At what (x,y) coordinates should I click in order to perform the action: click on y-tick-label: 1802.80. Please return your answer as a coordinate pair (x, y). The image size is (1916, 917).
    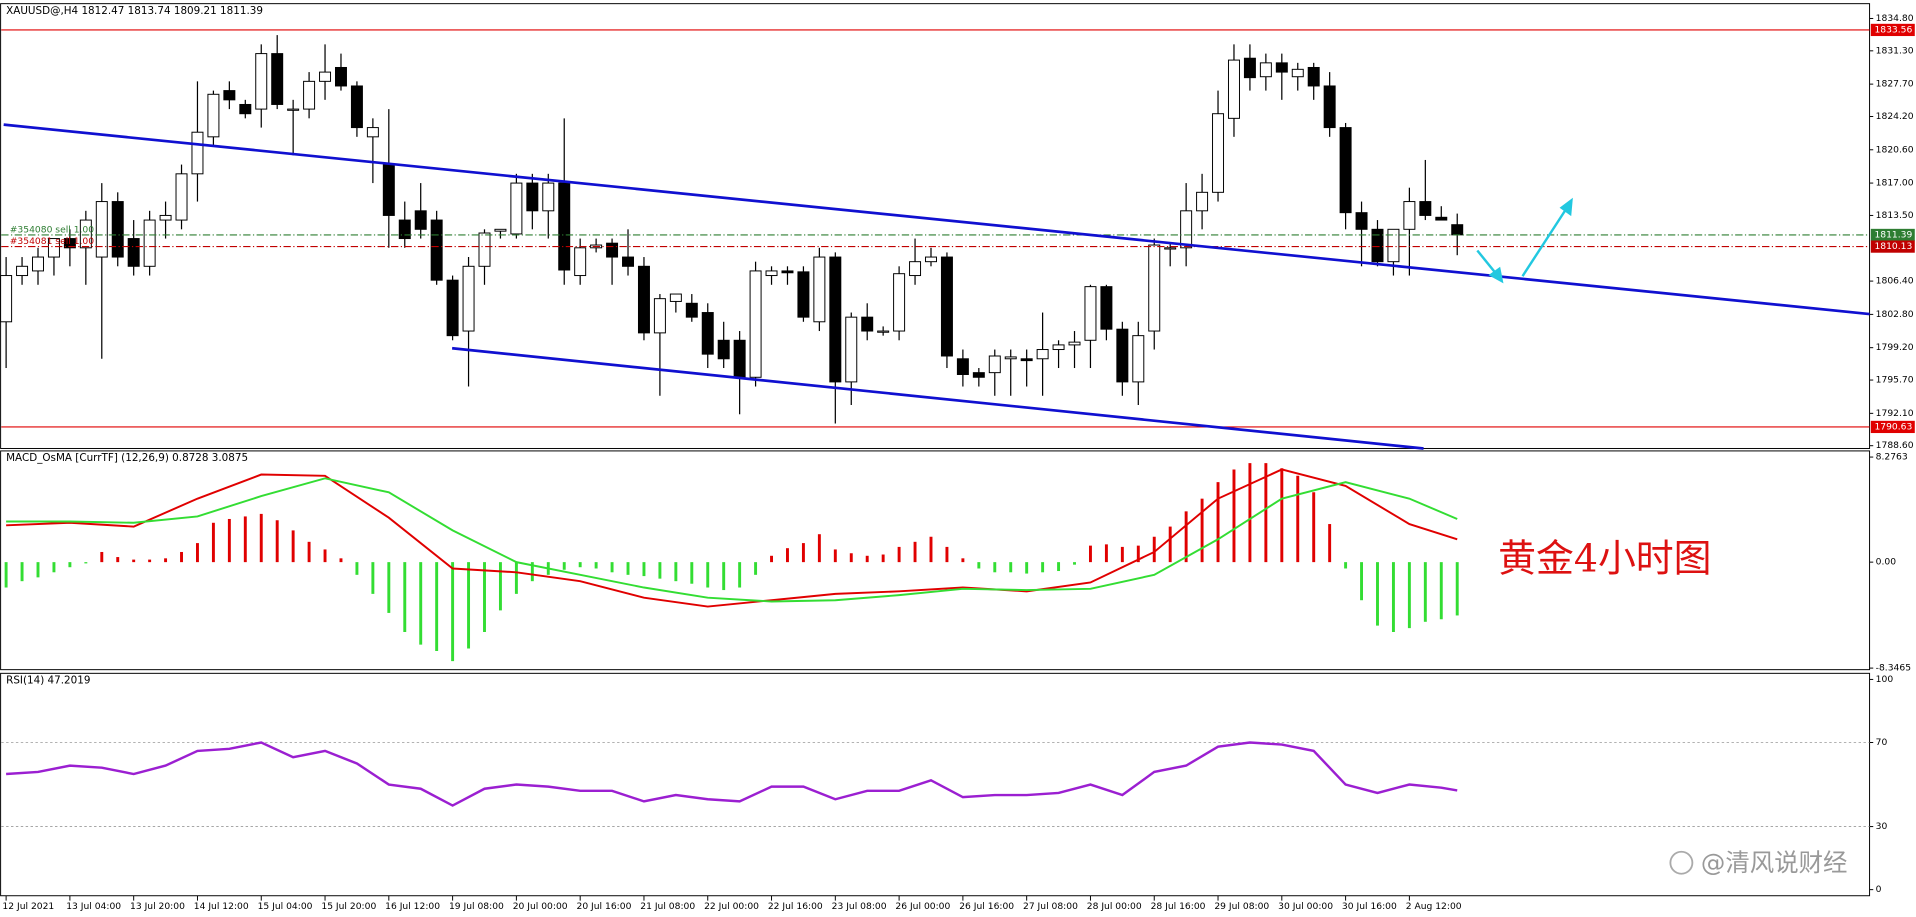
    Looking at the image, I should click on (1895, 314).